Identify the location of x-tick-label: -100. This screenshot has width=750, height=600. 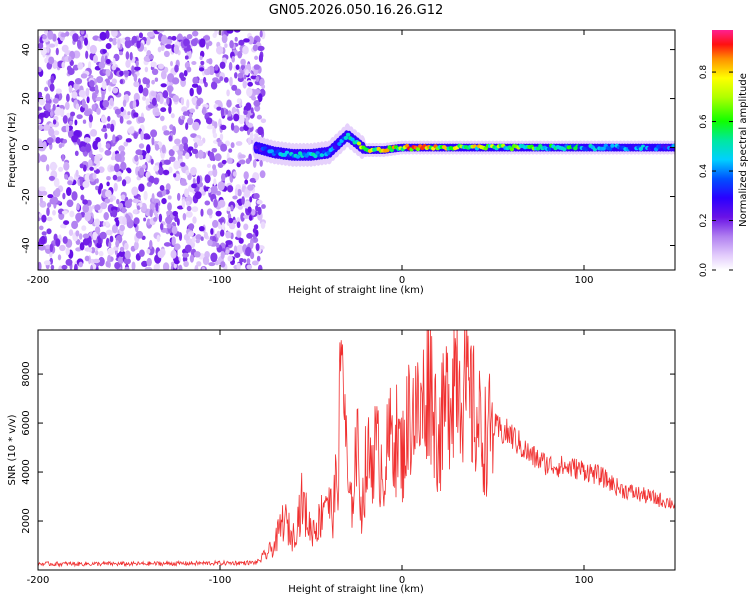
(220, 280).